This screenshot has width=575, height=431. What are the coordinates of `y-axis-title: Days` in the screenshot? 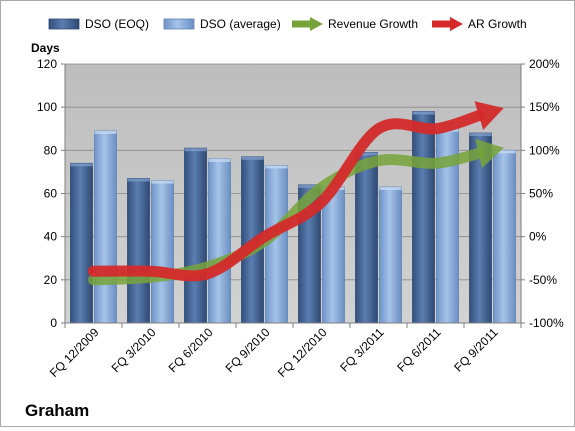 It's located at (45, 48).